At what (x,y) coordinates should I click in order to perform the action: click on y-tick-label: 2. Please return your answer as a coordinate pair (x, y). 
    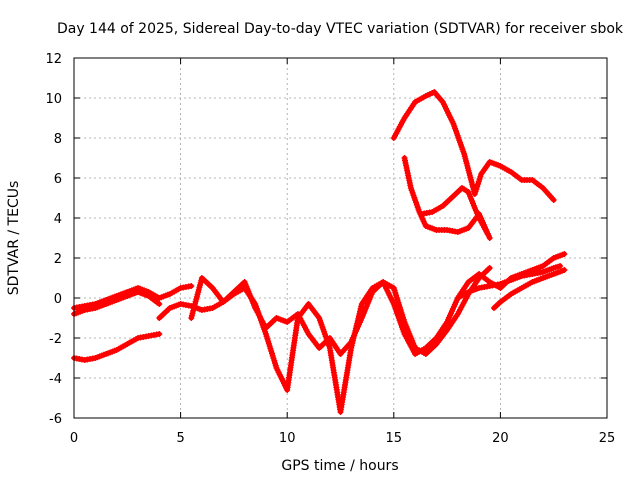
    Looking at the image, I should click on (58, 259).